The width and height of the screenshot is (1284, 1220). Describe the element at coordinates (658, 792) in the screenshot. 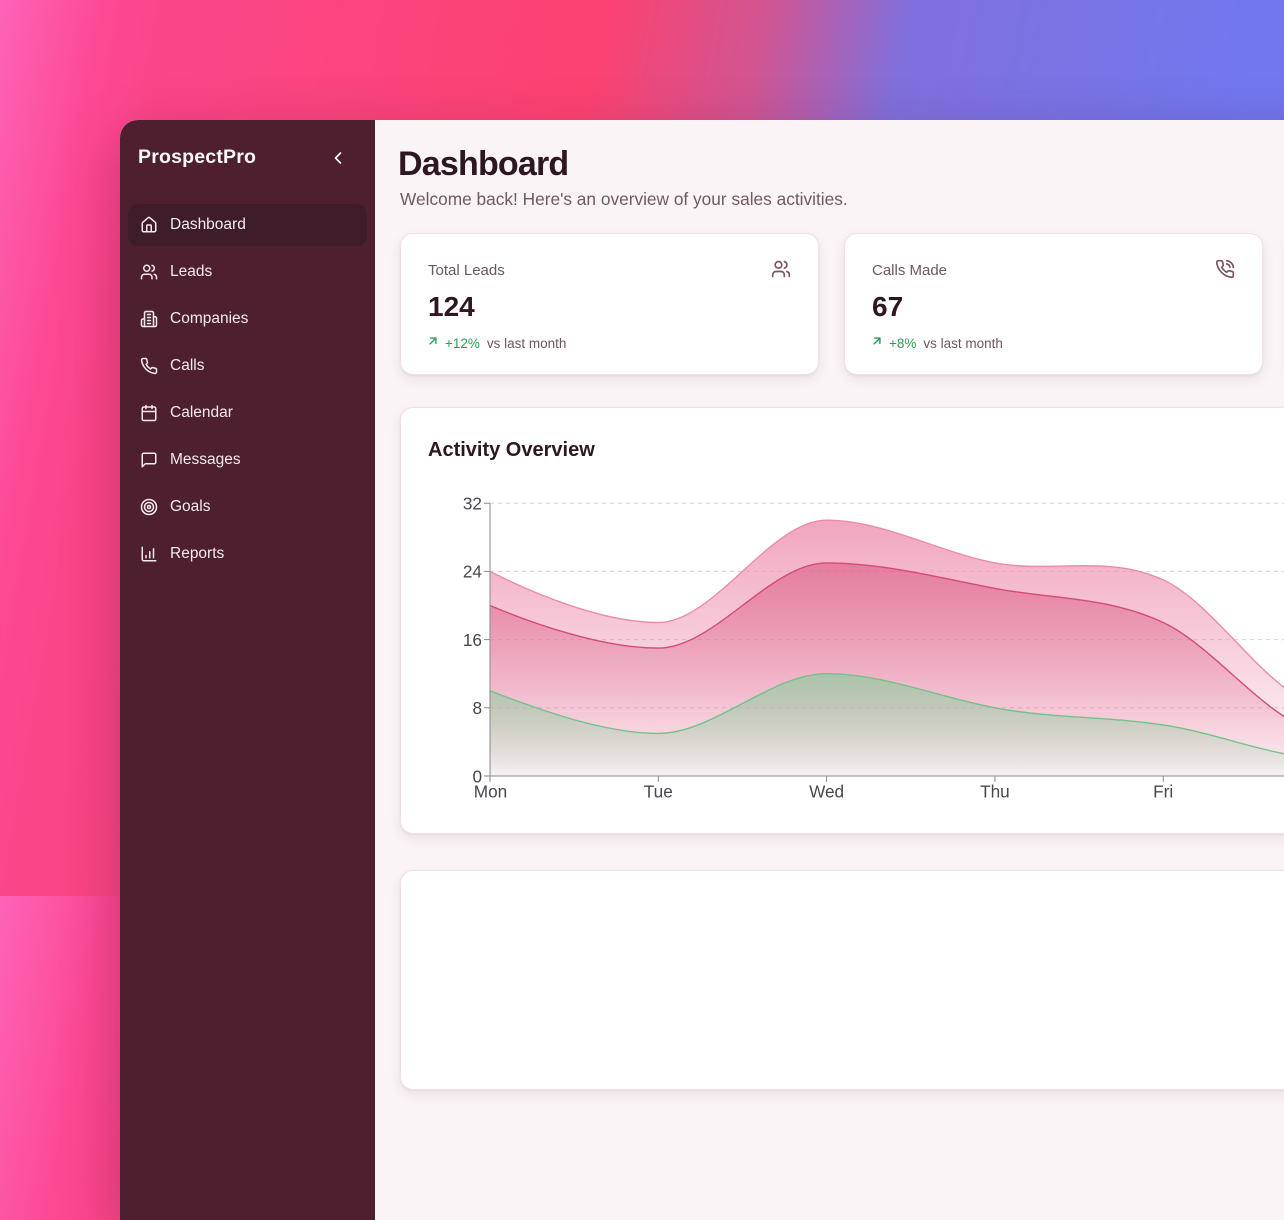

I see `svg-text: Tue` at that location.